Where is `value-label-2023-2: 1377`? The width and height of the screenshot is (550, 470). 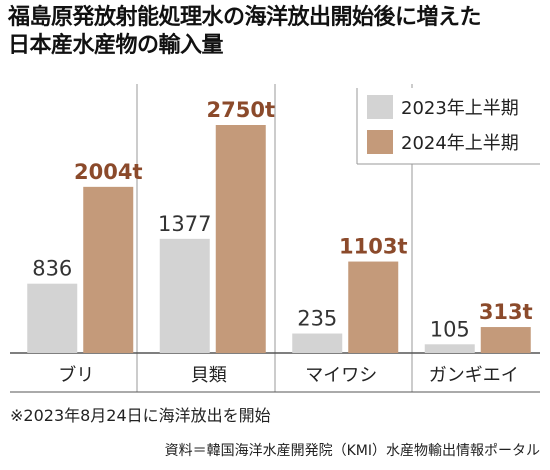
value-label-2023-2: 1377 is located at coordinates (184, 224).